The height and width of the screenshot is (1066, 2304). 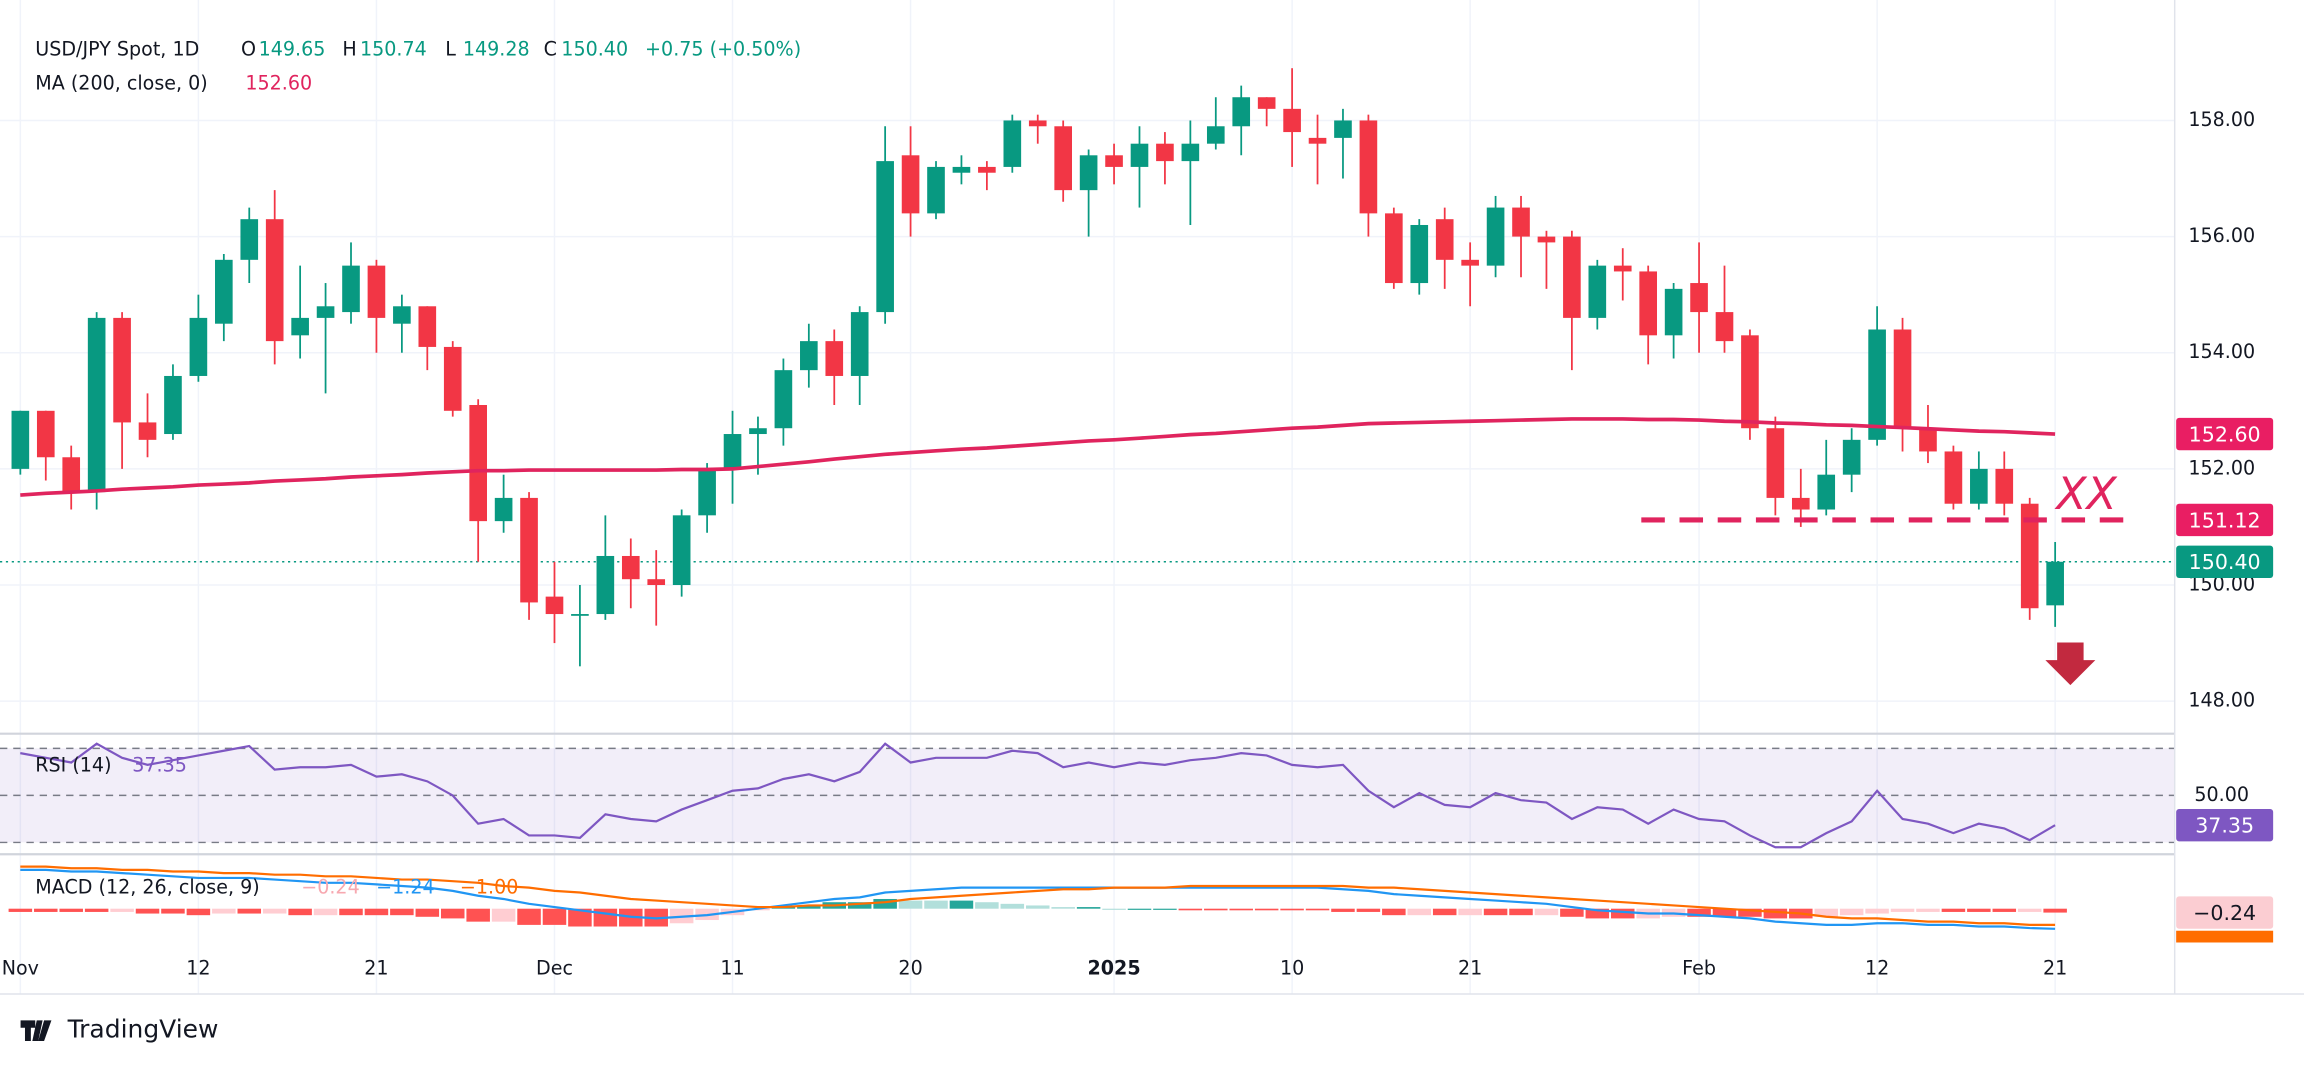 I want to click on ma-tag-box, so click(x=2225, y=434).